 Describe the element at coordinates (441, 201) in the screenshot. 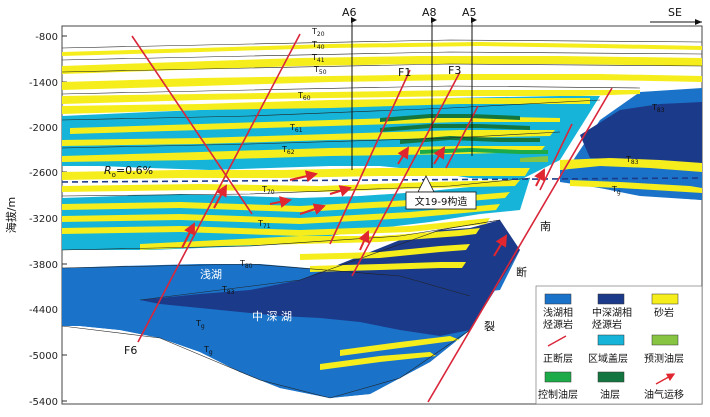

I see `structure-label: 文19-9构造` at that location.